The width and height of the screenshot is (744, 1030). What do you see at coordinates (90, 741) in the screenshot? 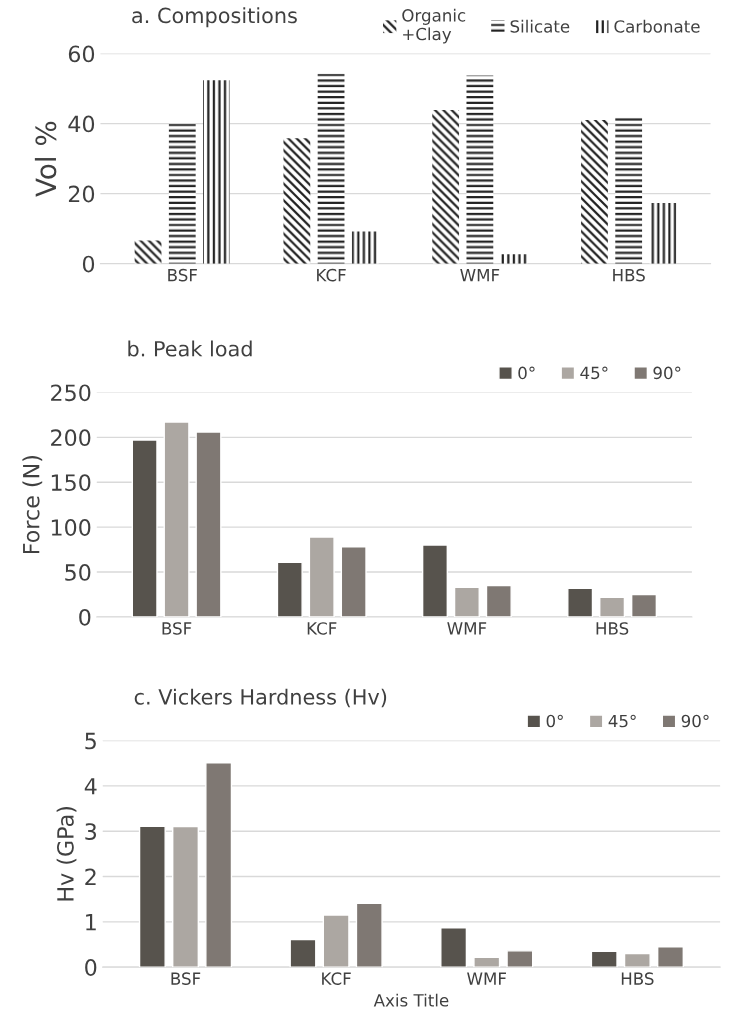
I see `y-tick-label: 5` at bounding box center [90, 741].